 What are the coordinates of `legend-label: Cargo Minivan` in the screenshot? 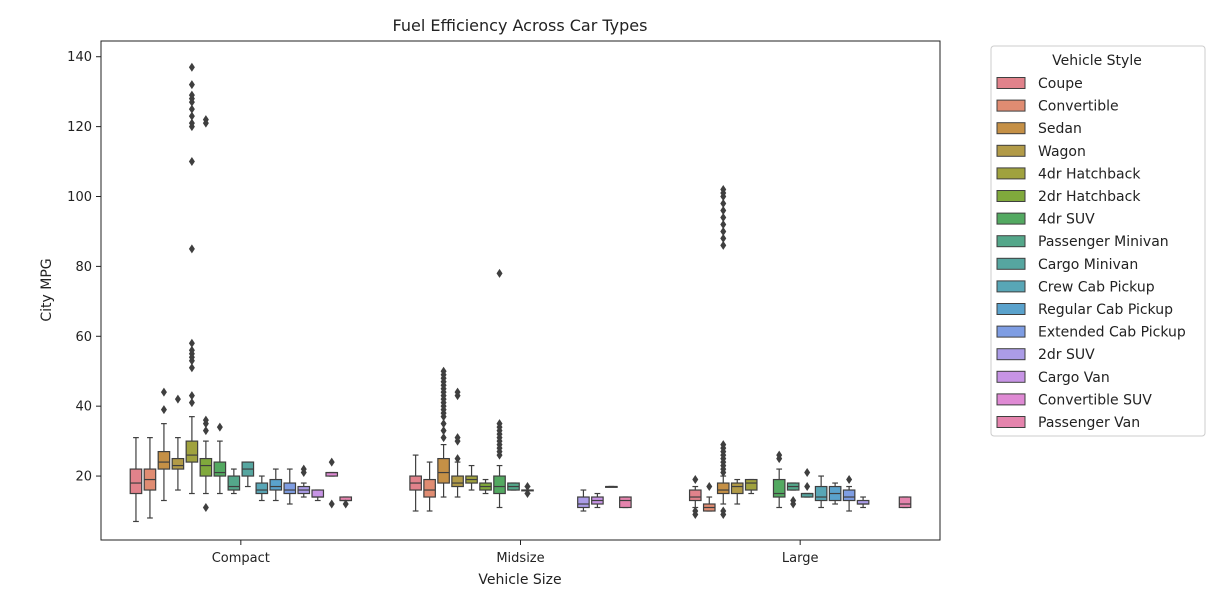 It's located at (1088, 265).